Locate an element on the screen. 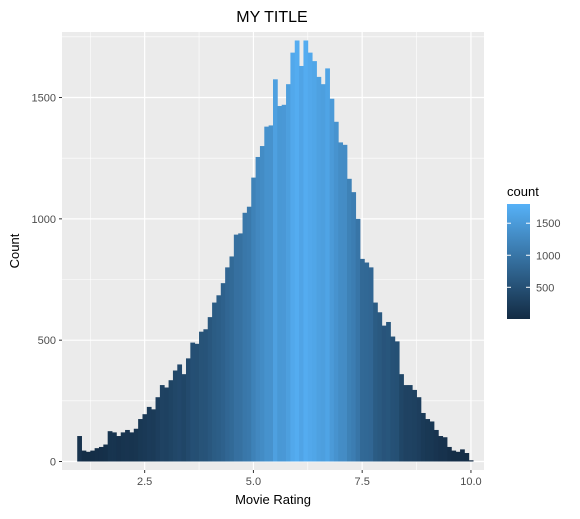 This screenshot has height=519, width=580. y-tick-label: 0 is located at coordinates (53, 463).